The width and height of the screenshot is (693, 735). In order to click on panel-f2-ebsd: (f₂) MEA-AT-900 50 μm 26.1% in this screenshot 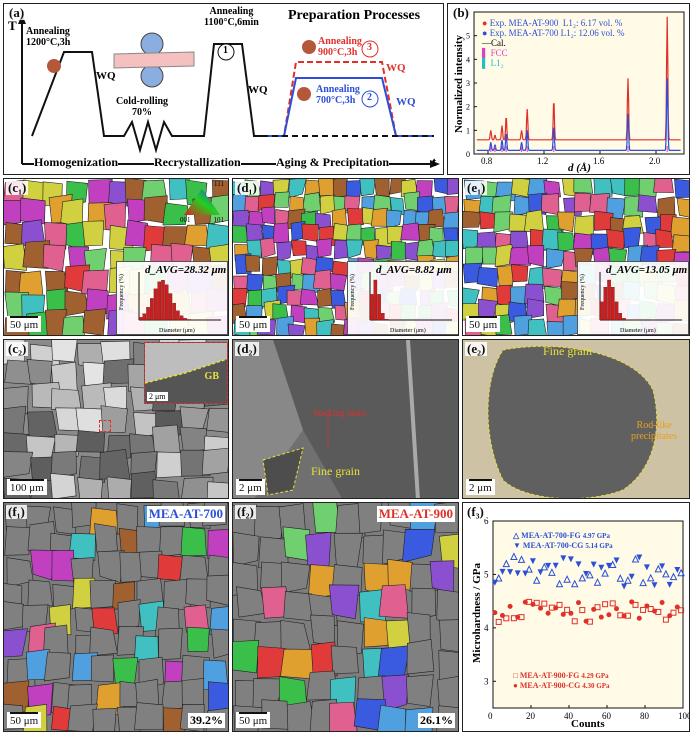, I will do `click(345, 617)`.